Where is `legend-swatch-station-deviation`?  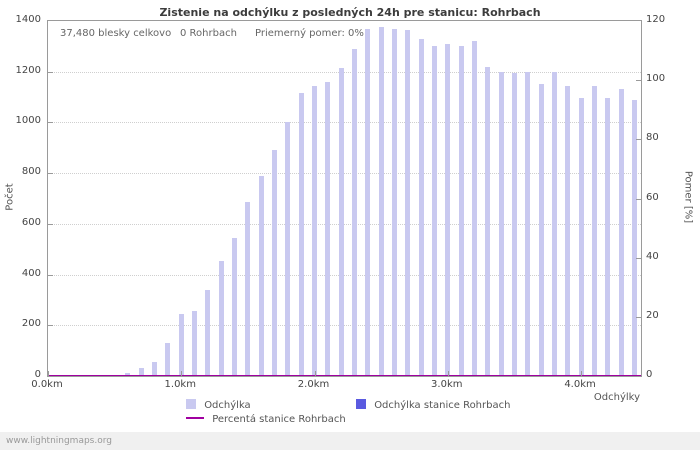
legend-swatch-station-deviation is located at coordinates (361, 404).